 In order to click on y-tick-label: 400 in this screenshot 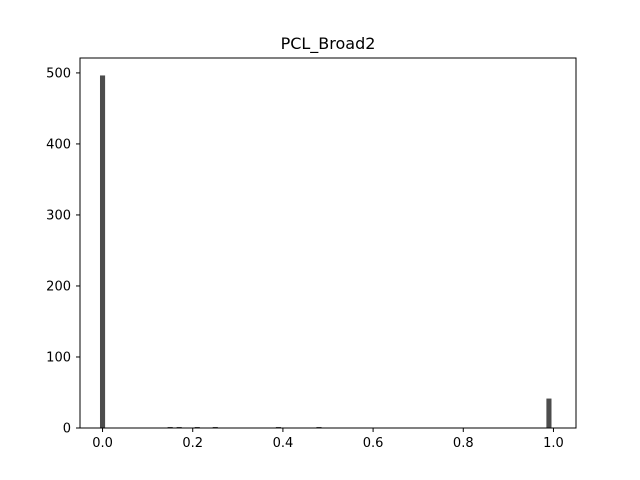, I will do `click(58, 144)`.